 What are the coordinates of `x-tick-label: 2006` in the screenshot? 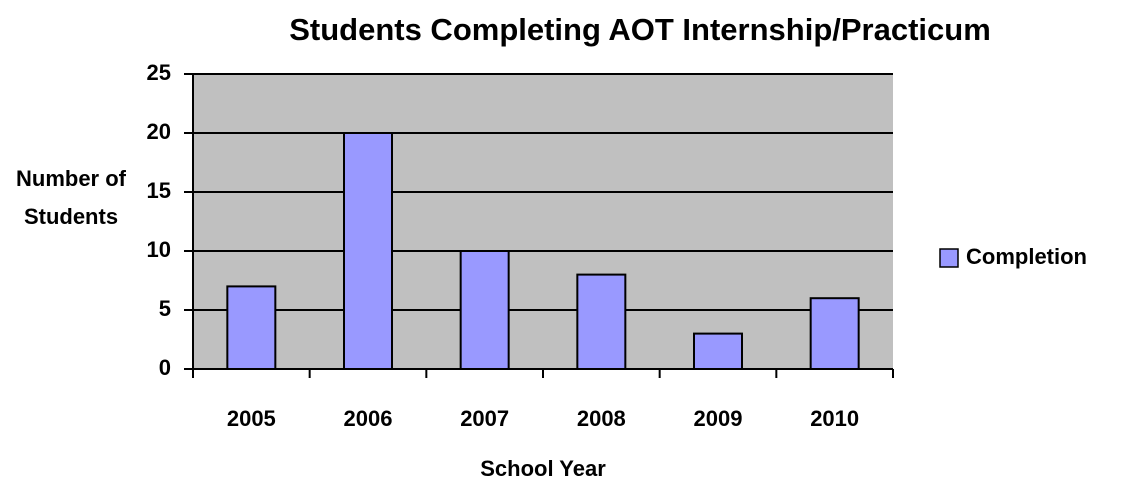 It's located at (368, 418).